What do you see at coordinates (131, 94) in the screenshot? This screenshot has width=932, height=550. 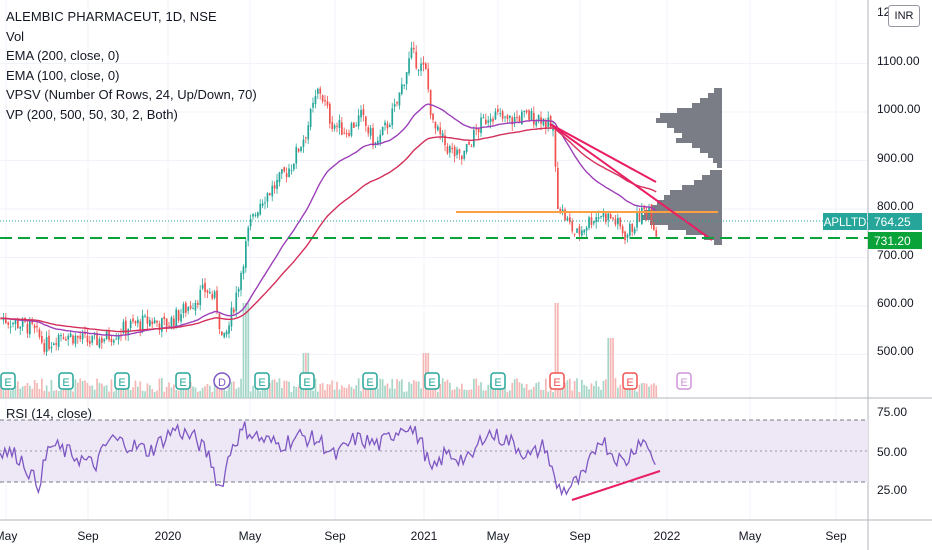 I see `indicator-vpsv: VPSV (Number Of Rows, 24, Up/Down, 70)` at bounding box center [131, 94].